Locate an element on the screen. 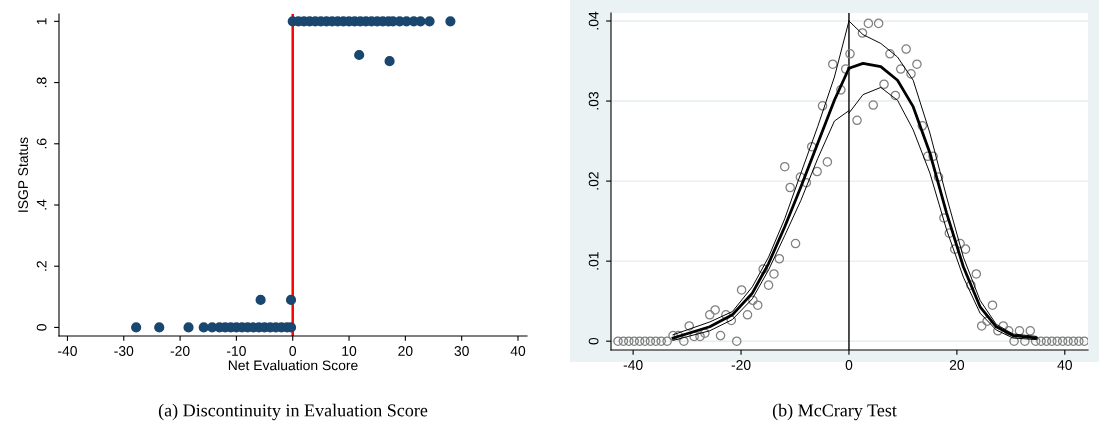 The width and height of the screenshot is (1099, 441). text: (a) Discontinuity in Evaluation Score is located at coordinates (293, 412).